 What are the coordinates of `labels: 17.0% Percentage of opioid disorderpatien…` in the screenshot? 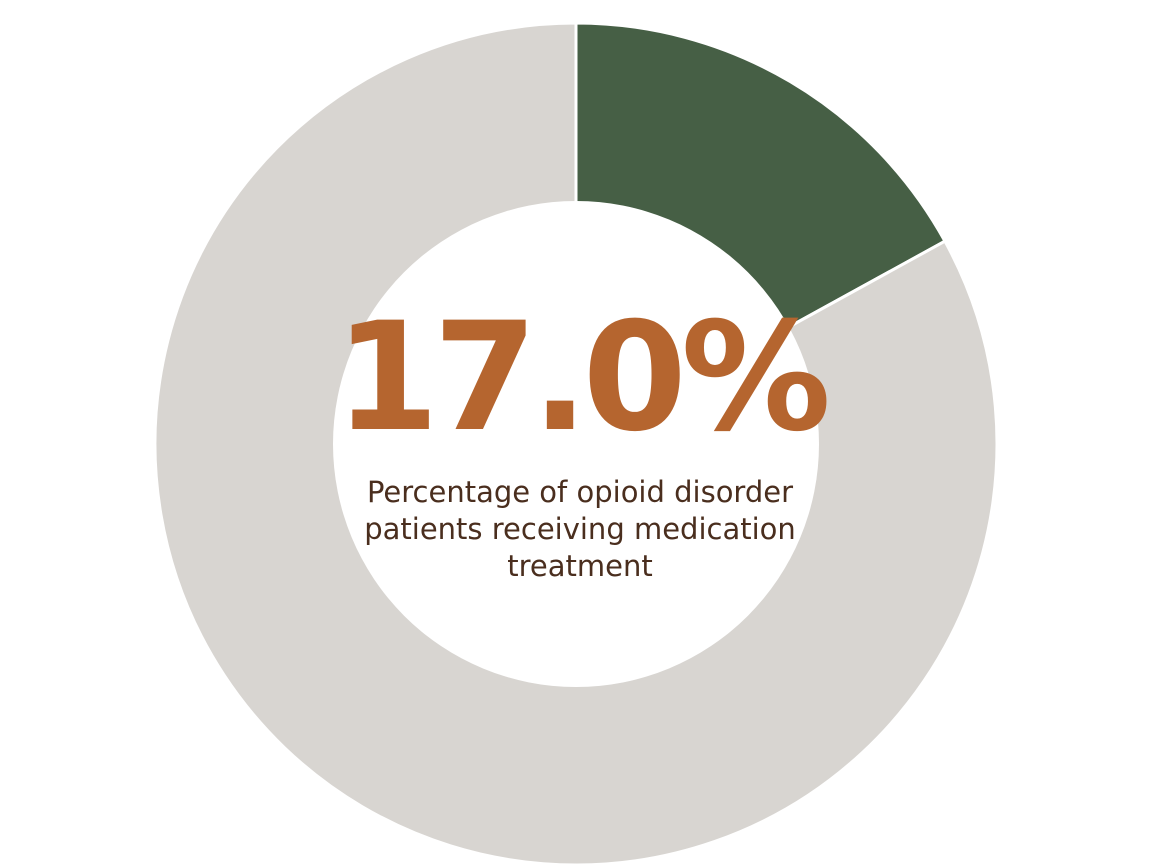 It's located at (584, 437).